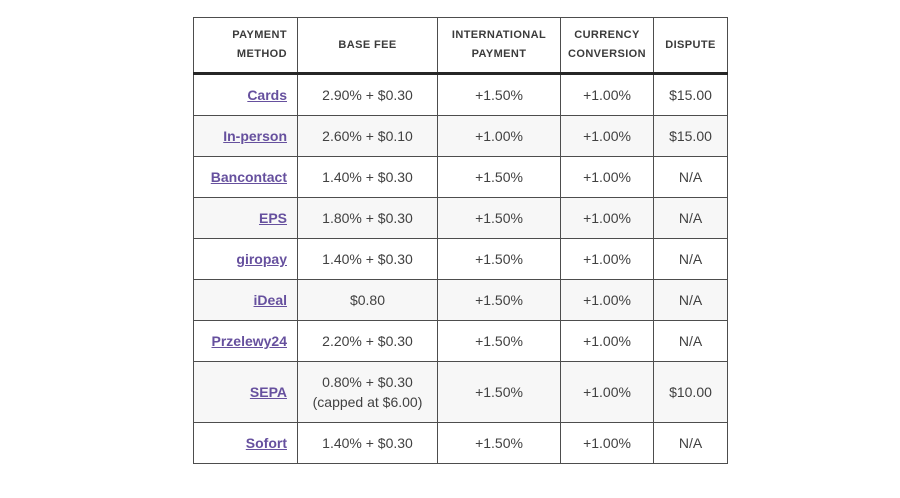 The image size is (900, 498). Describe the element at coordinates (245, 392) in the screenshot. I see `payment-method-cell: SEPA` at that location.